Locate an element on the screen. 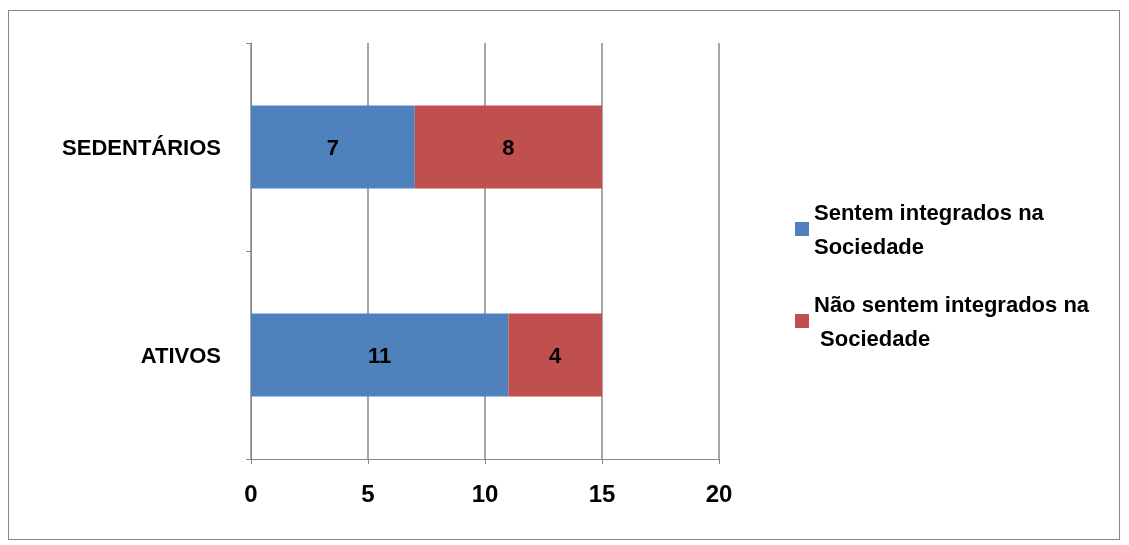  data-label: 4 is located at coordinates (556, 355).